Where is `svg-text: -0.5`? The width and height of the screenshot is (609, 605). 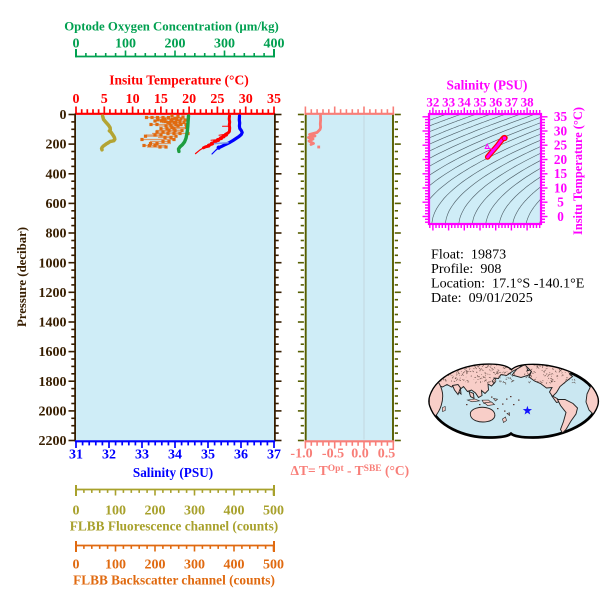 svg-text: -0.5 is located at coordinates (333, 454).